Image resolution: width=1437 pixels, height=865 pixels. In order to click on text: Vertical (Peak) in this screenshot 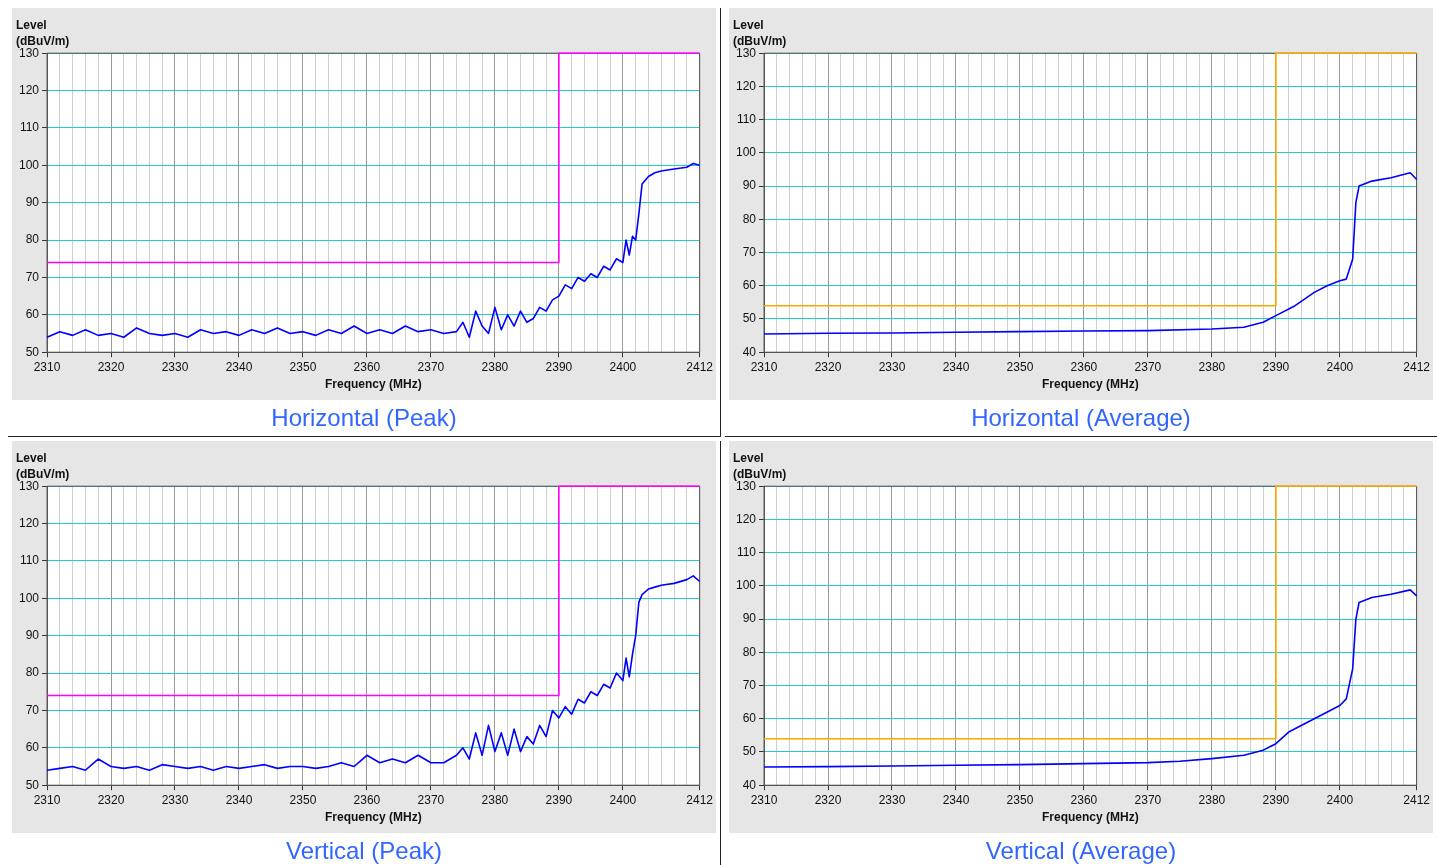, I will do `click(364, 850)`.